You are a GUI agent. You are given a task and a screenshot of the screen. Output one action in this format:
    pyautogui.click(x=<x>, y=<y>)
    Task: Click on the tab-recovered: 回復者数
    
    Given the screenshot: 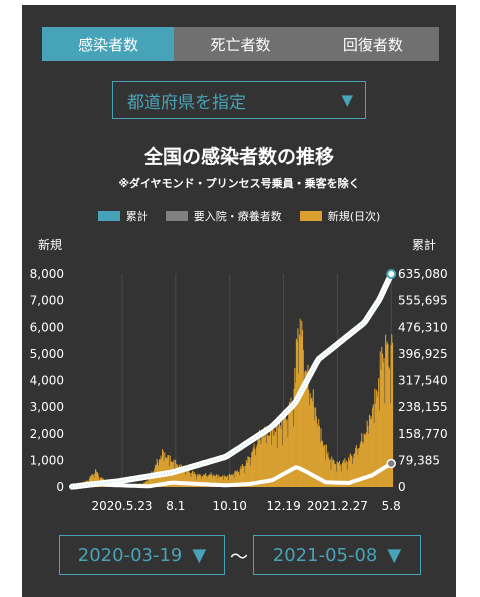 What is the action you would take?
    pyautogui.click(x=372, y=44)
    